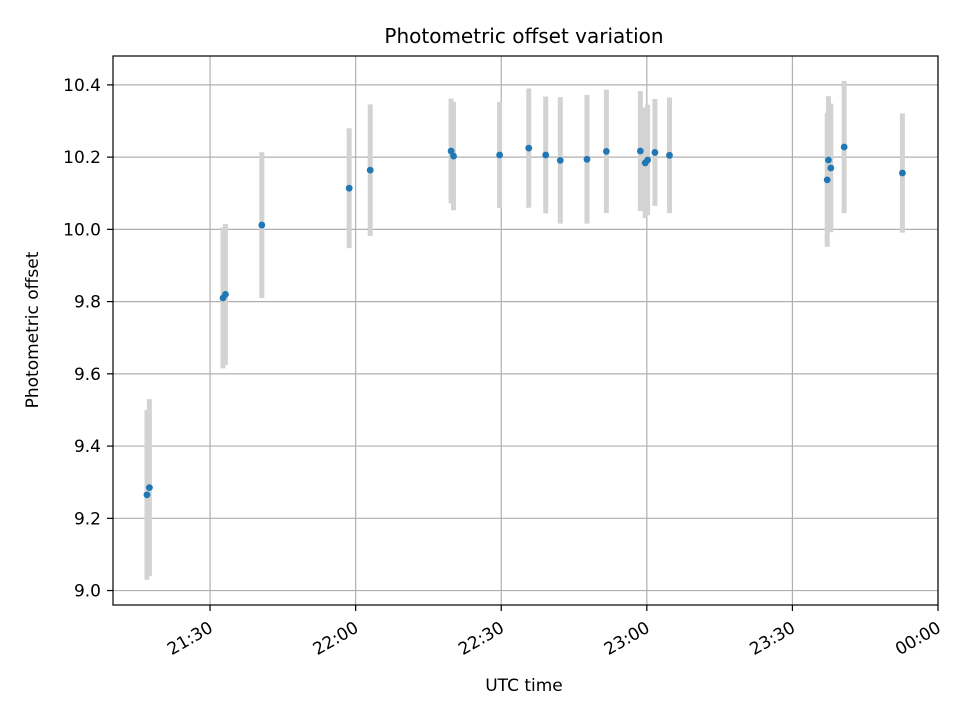  What do you see at coordinates (87, 592) in the screenshot?
I see `y-tick-label: 9.0` at bounding box center [87, 592].